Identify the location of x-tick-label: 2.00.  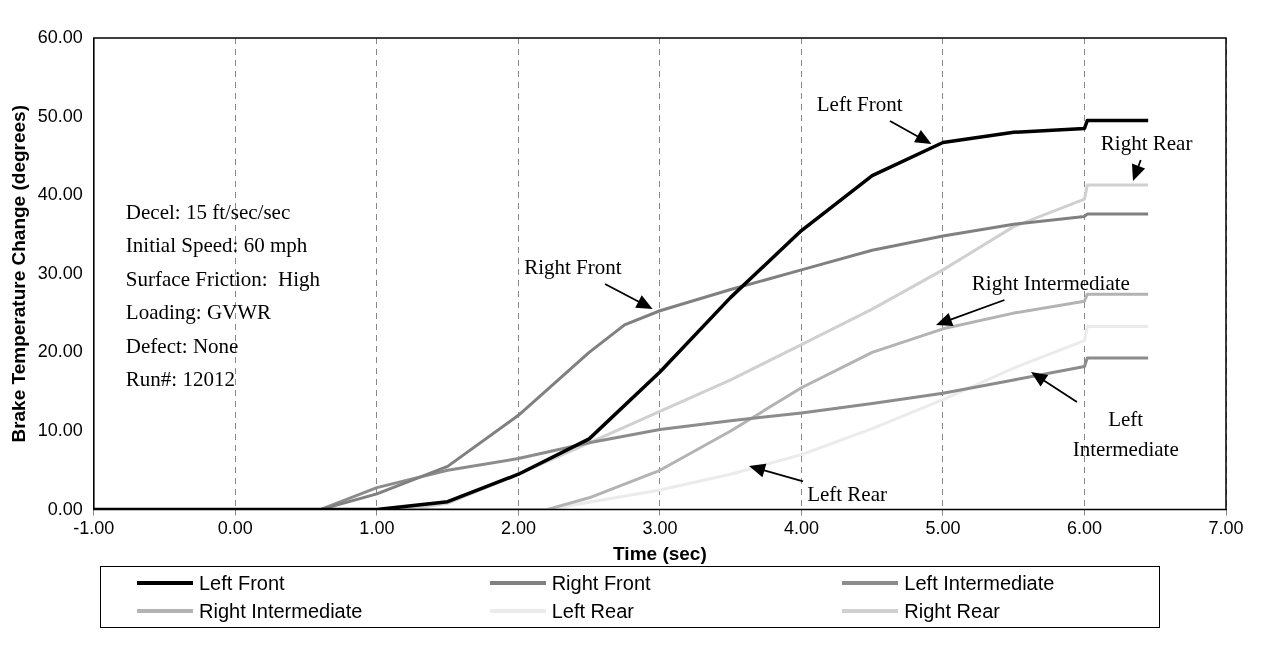
(518, 528).